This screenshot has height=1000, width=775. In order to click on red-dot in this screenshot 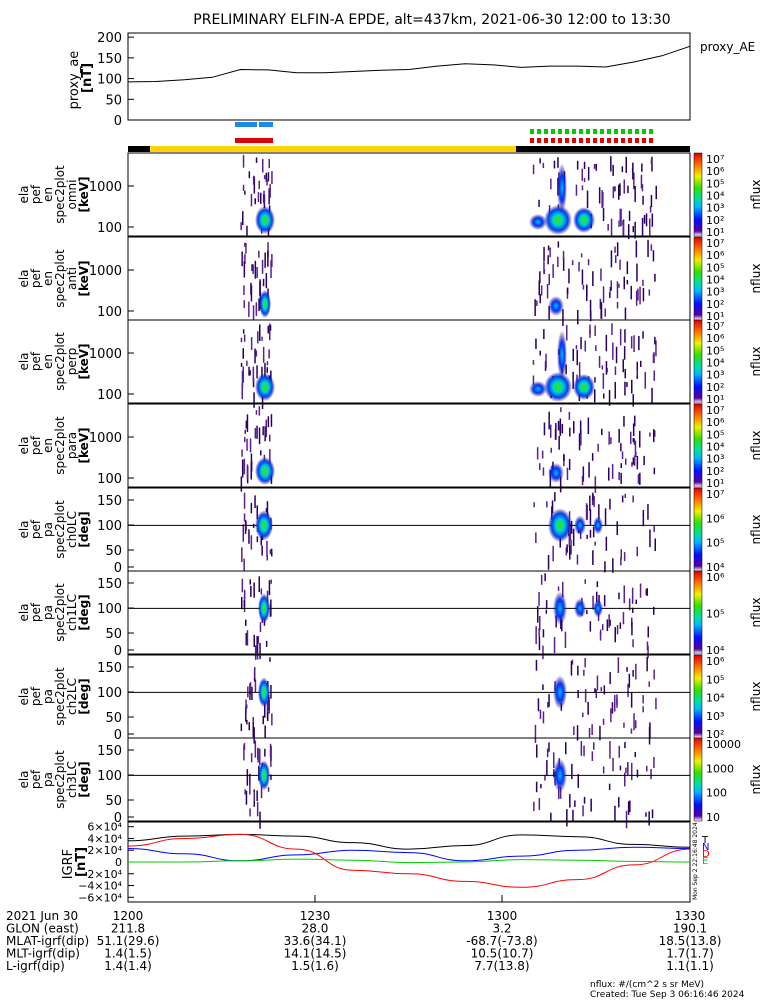, I will do `click(609, 140)`.